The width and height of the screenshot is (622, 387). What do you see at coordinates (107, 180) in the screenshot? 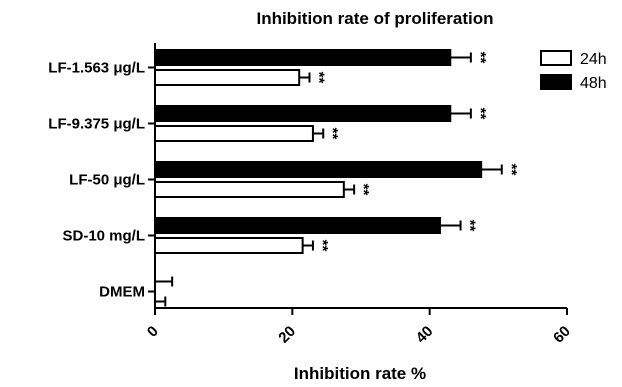
I see `category-label: LF-50 μg/L` at bounding box center [107, 180].